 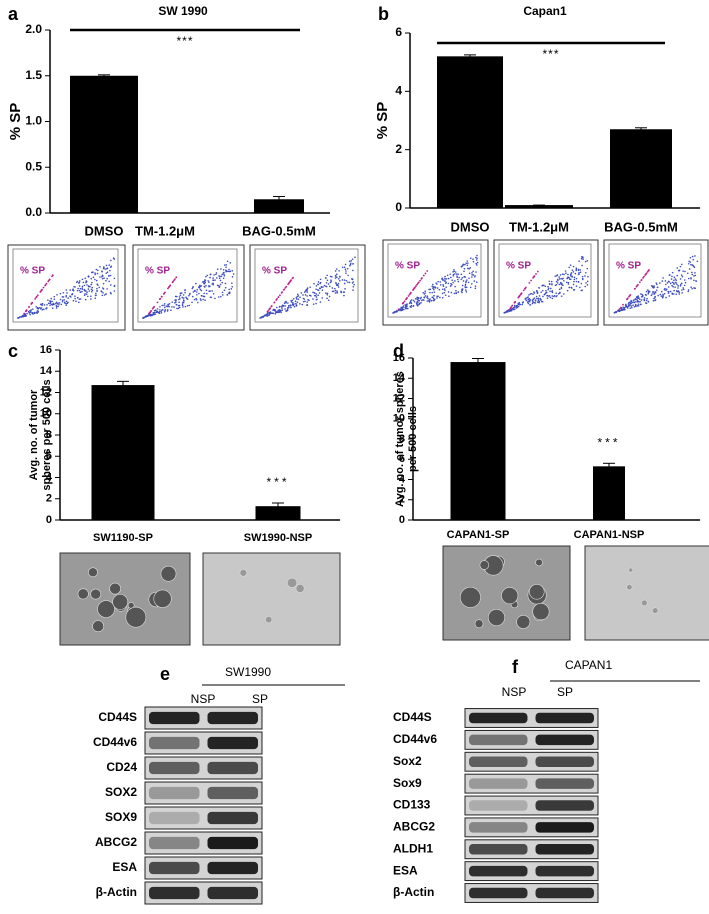 I want to click on y-tick-label: 0, so click(x=49, y=520).